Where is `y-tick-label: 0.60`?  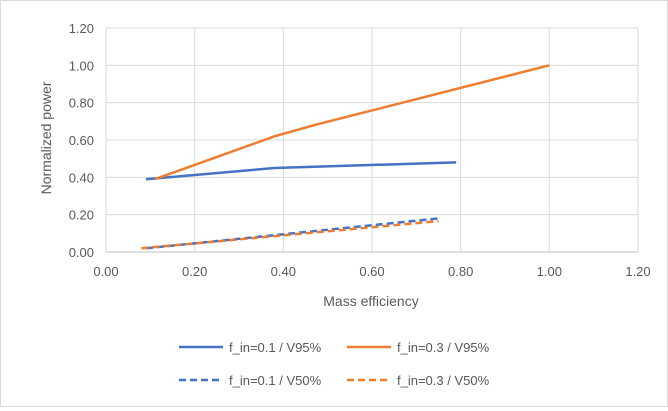 y-tick-label: 0.60 is located at coordinates (81, 140).